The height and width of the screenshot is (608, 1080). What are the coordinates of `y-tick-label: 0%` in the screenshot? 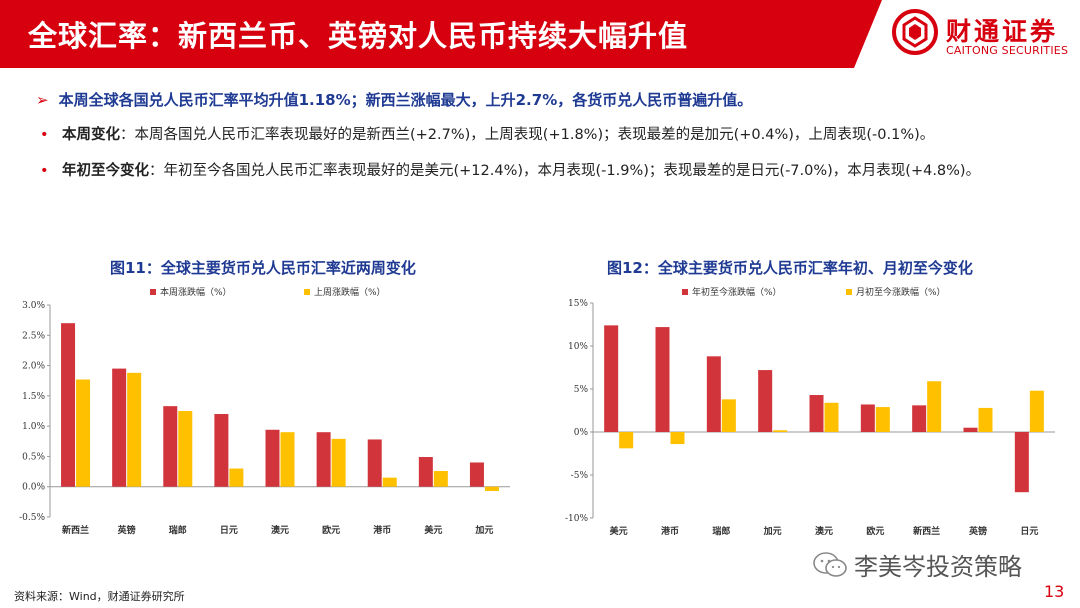 It's located at (581, 433).